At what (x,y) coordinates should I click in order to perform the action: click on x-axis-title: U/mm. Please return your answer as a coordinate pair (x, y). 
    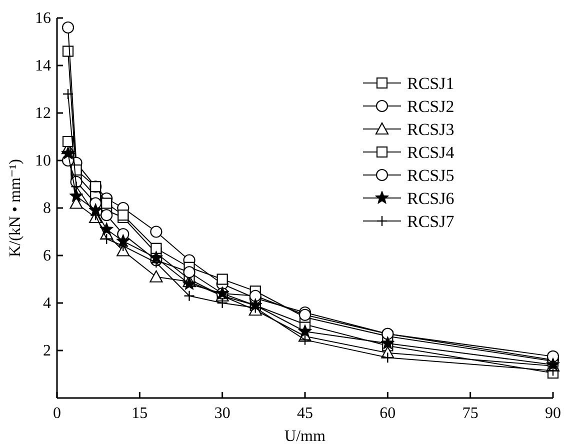
    Looking at the image, I should click on (305, 436).